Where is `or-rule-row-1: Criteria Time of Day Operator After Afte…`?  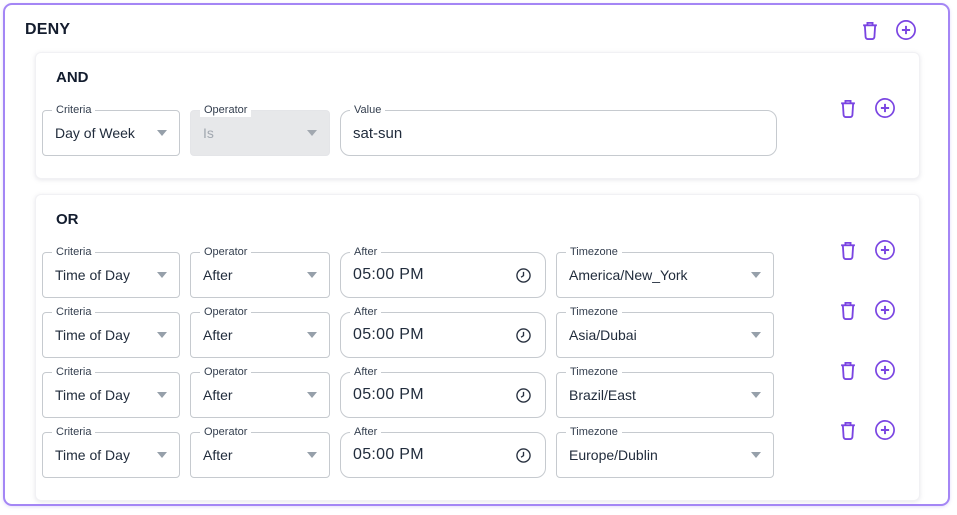
or-rule-row-1: Criteria Time of Day Operator After Afte… is located at coordinates (475, 268).